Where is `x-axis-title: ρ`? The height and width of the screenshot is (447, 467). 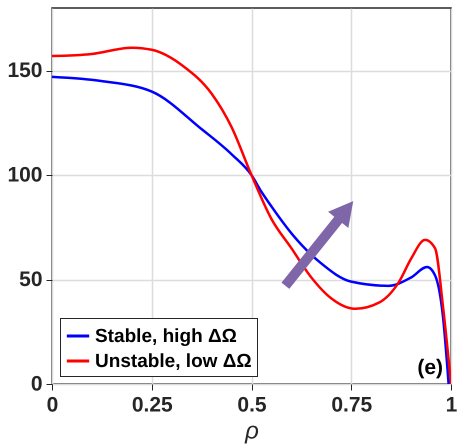
x-axis-title: ρ is located at coordinates (252, 431).